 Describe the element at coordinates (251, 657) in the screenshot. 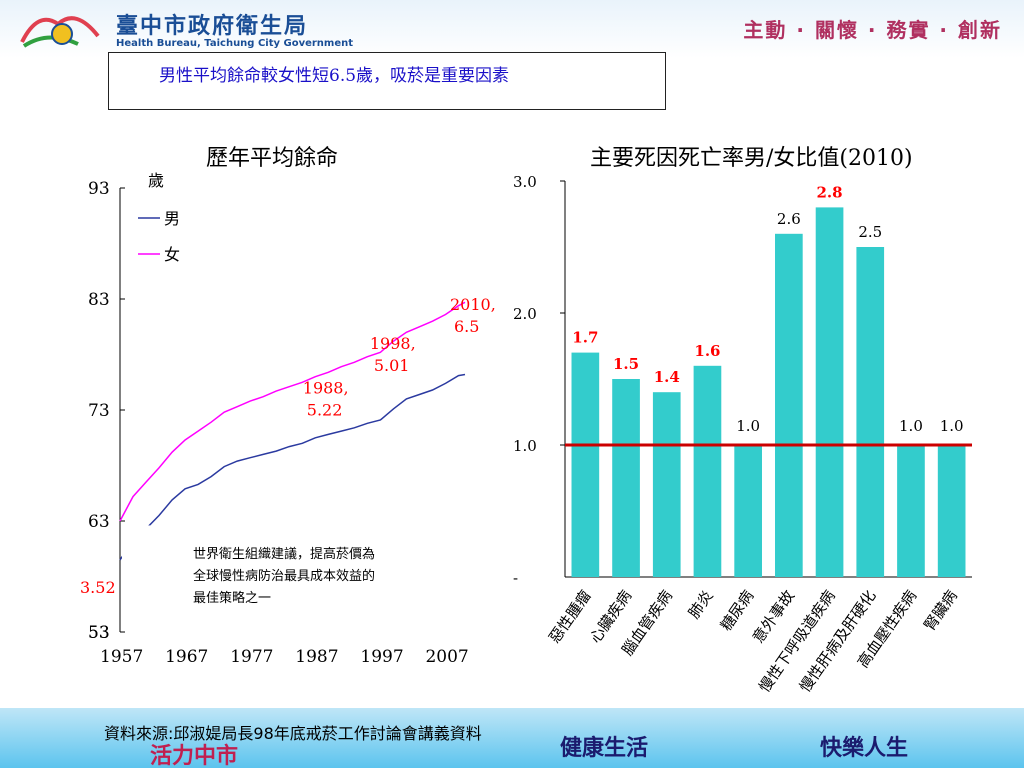

I see `x-tick-label: 1977` at that location.